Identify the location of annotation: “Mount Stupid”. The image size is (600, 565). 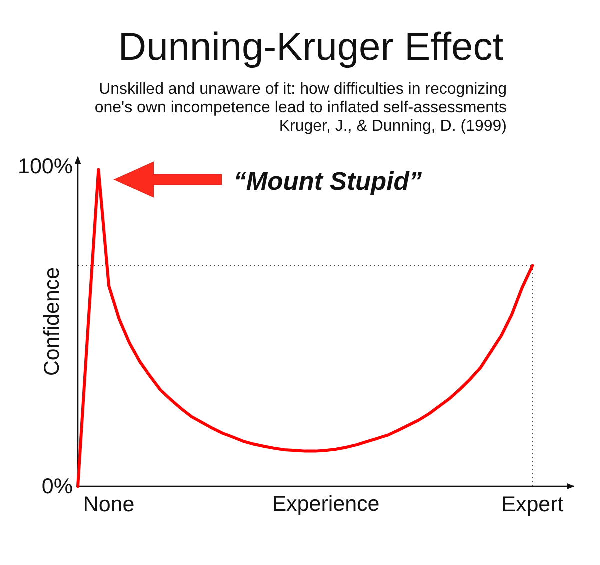
(328, 182).